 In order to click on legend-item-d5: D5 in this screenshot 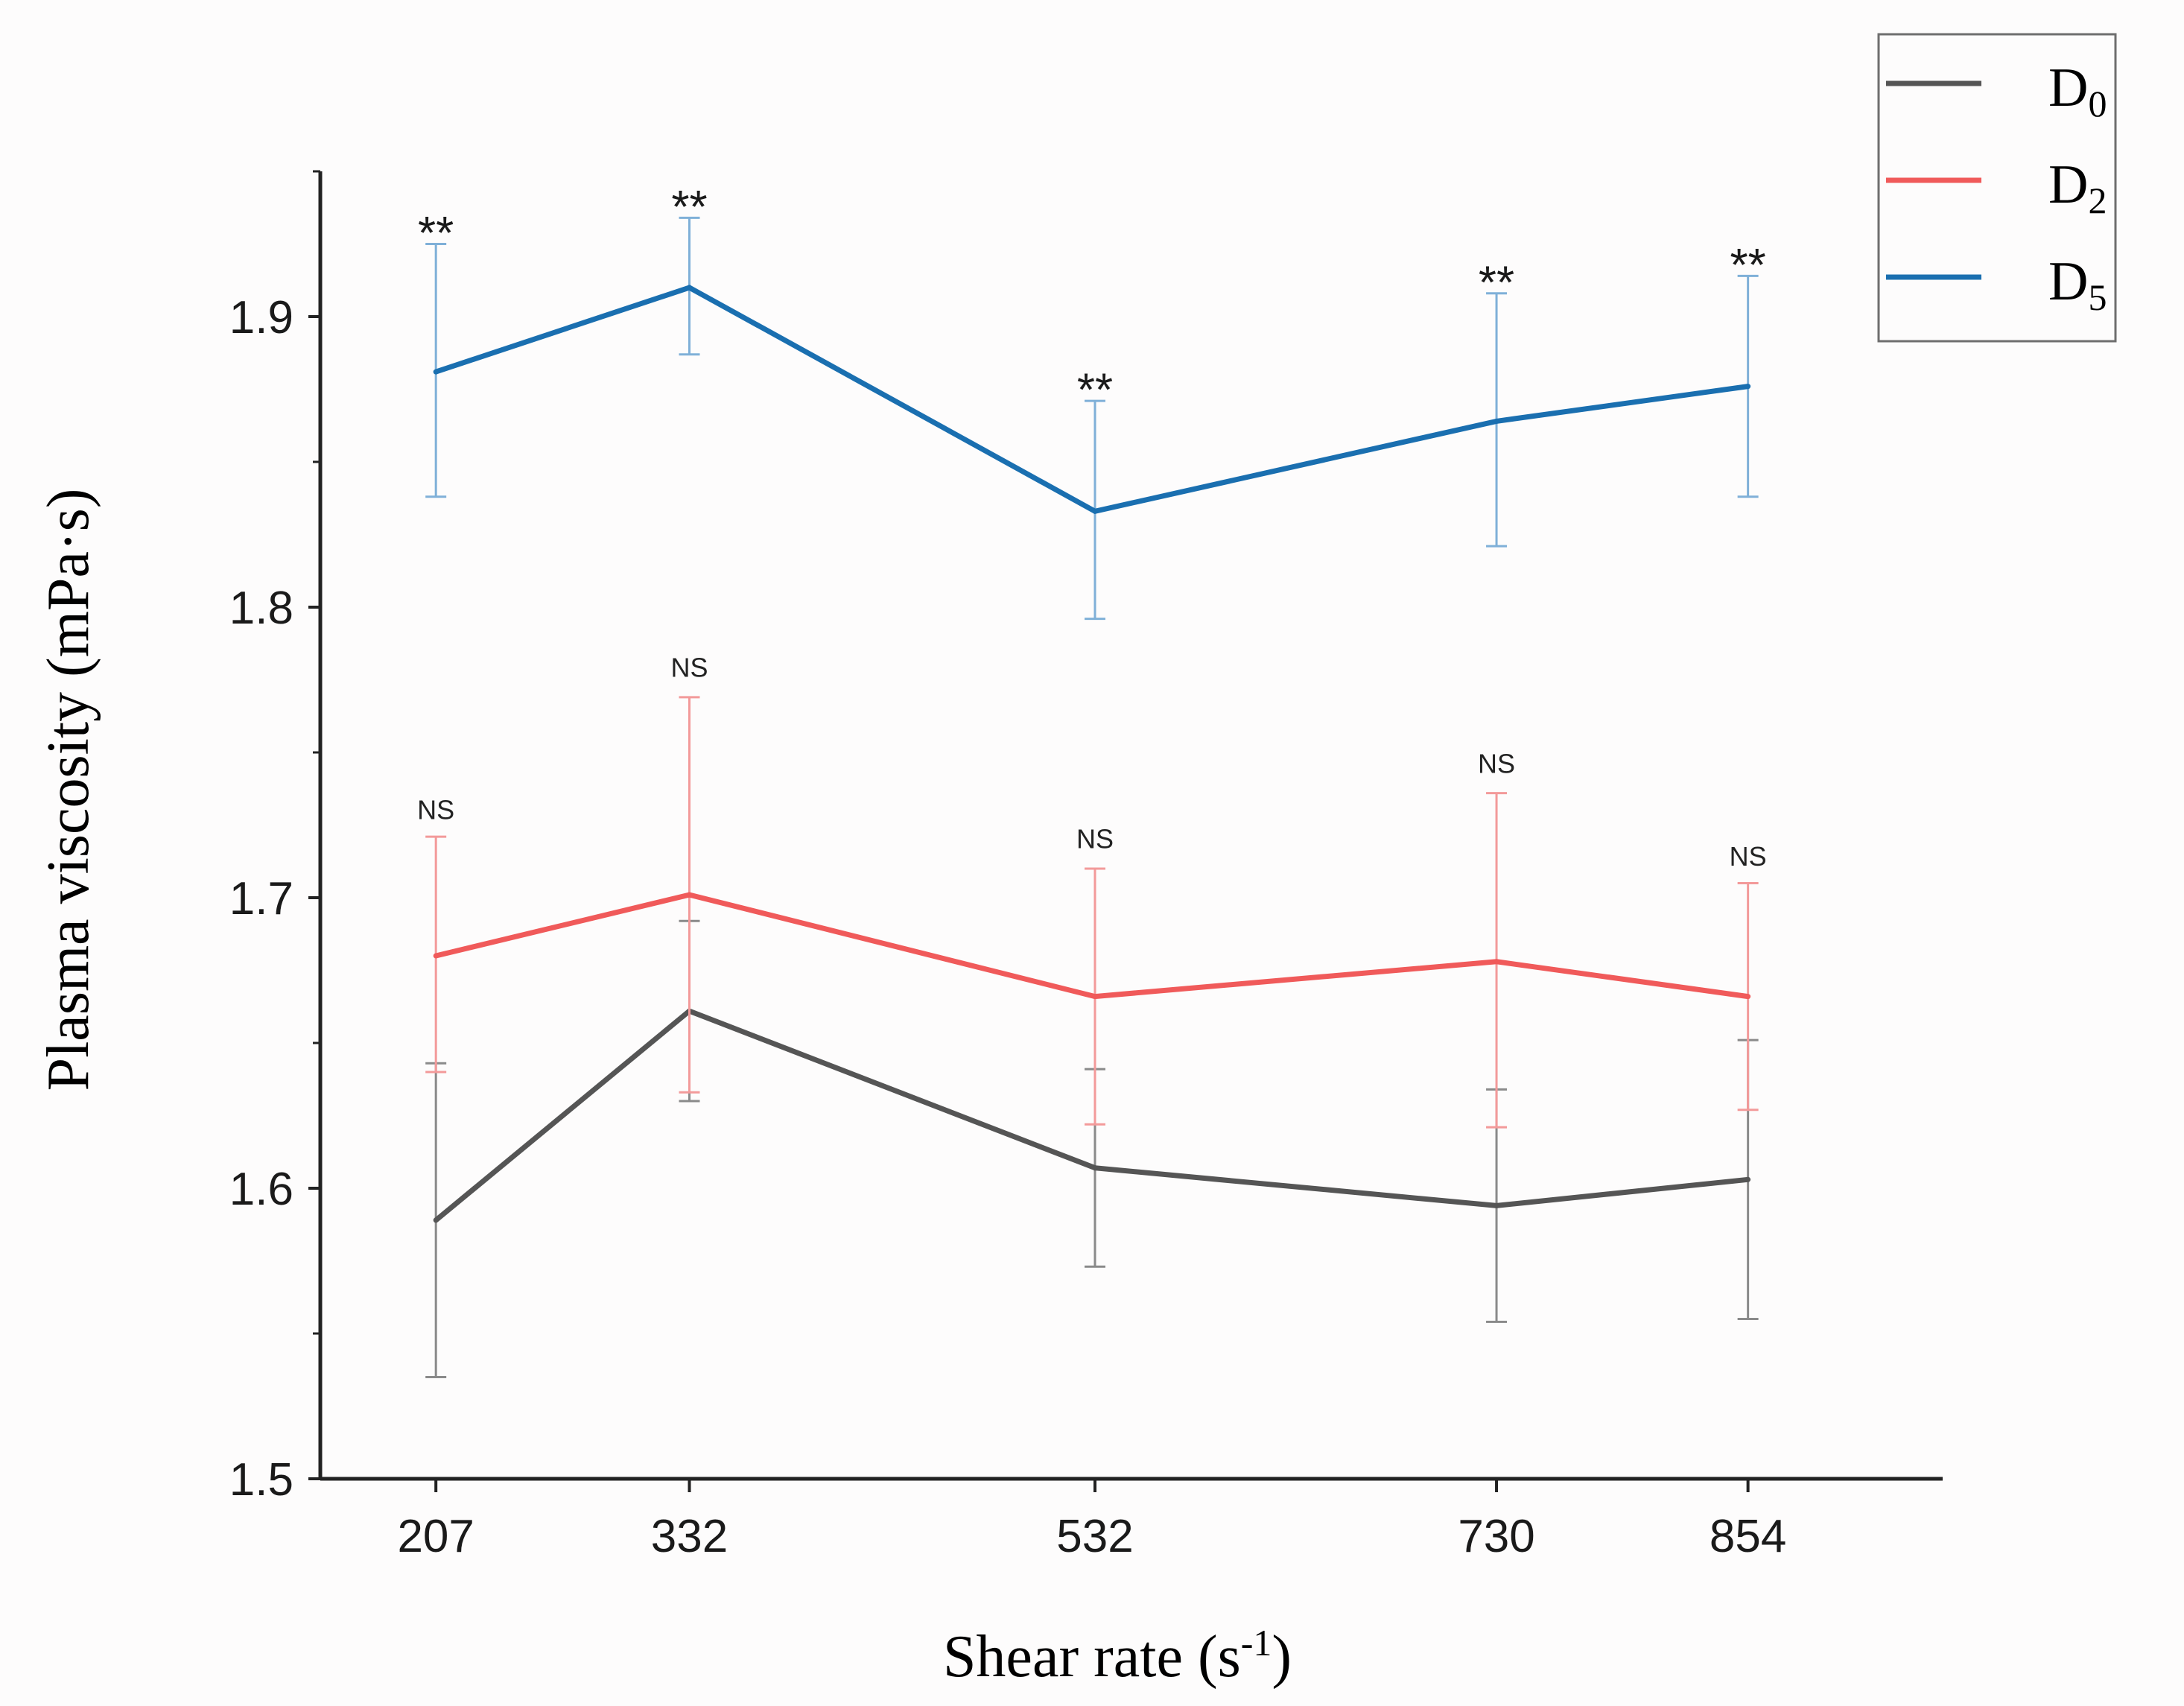, I will do `click(1996, 285)`.